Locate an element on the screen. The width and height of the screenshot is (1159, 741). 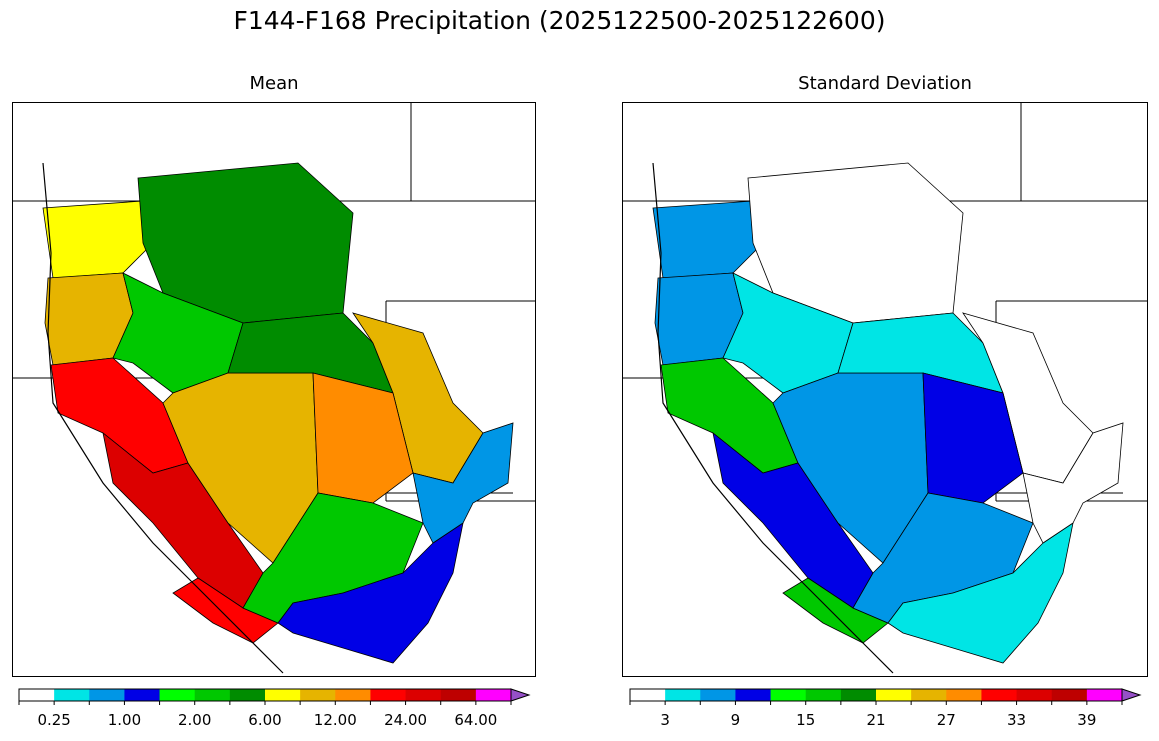
mean-region-new-mexico-south is located at coordinates (463, 483).